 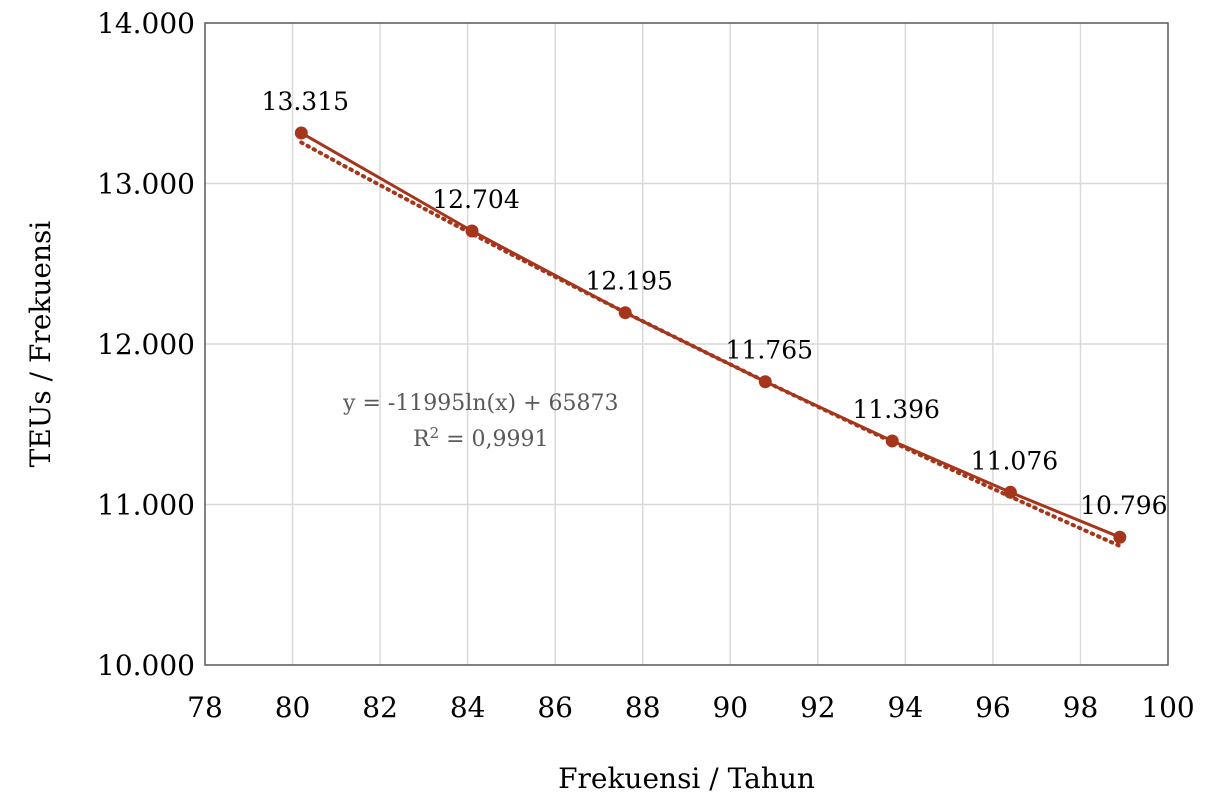 What do you see at coordinates (691, 707) in the screenshot?
I see `x-axis-ticks: 78 80 82 84 86 88 90 92 94 96 98 100` at bounding box center [691, 707].